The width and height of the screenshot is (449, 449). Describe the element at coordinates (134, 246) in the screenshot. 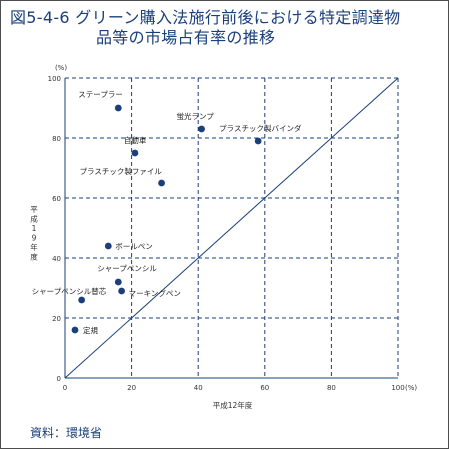

I see `point-label: ボールペン` at that location.